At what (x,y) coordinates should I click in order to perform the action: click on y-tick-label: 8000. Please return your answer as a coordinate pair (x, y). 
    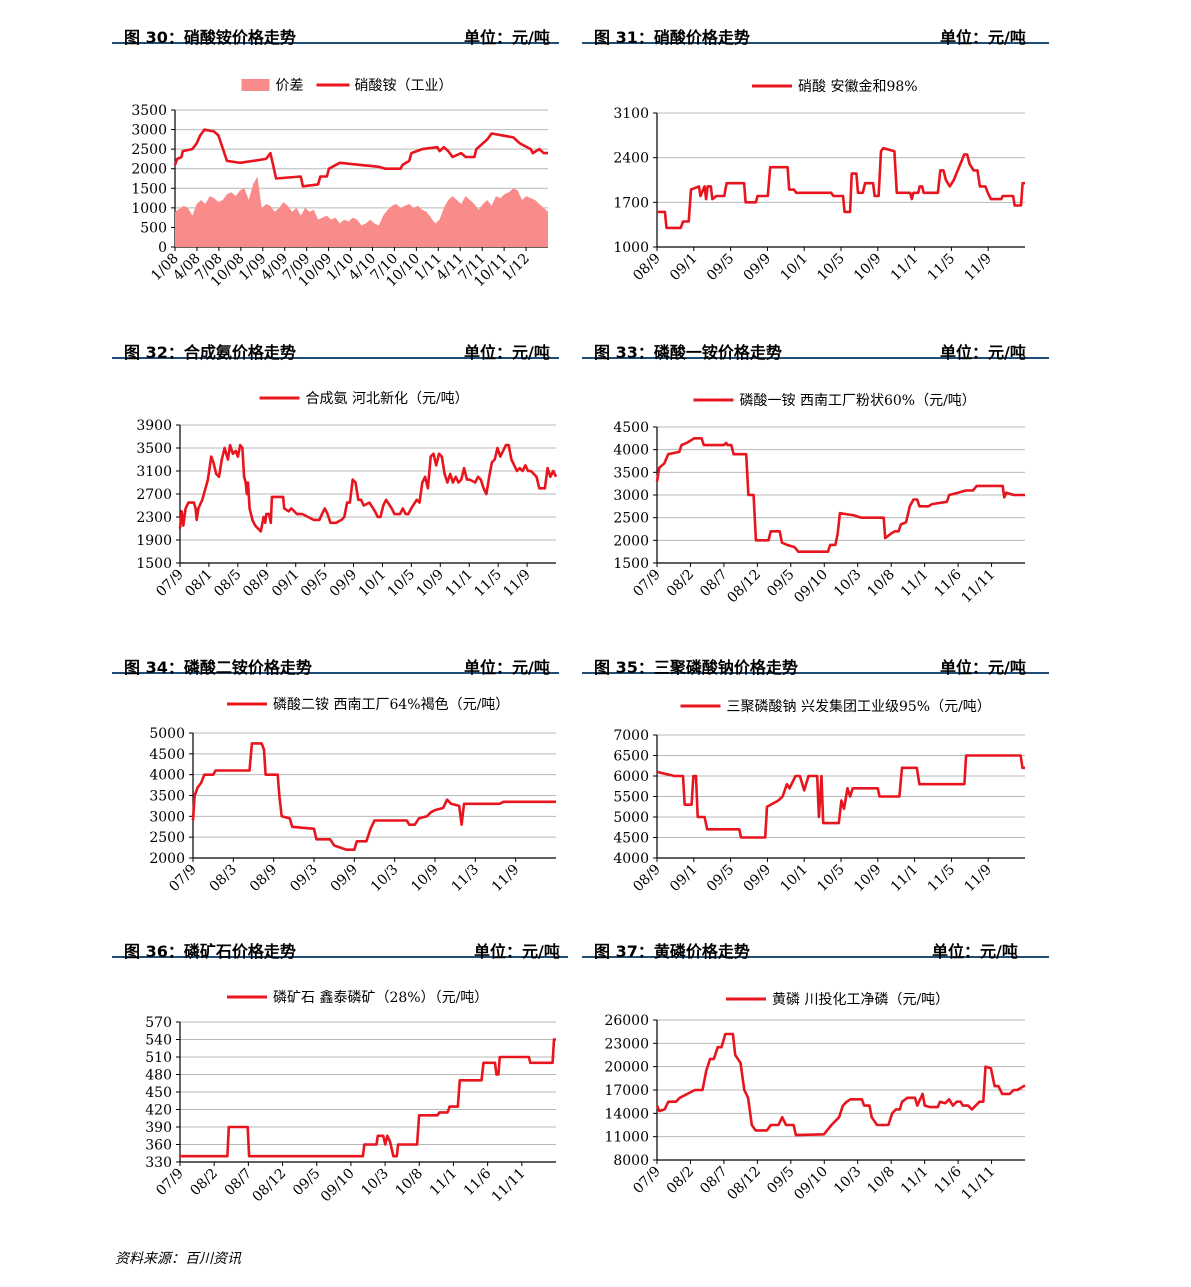
    Looking at the image, I should click on (631, 1161).